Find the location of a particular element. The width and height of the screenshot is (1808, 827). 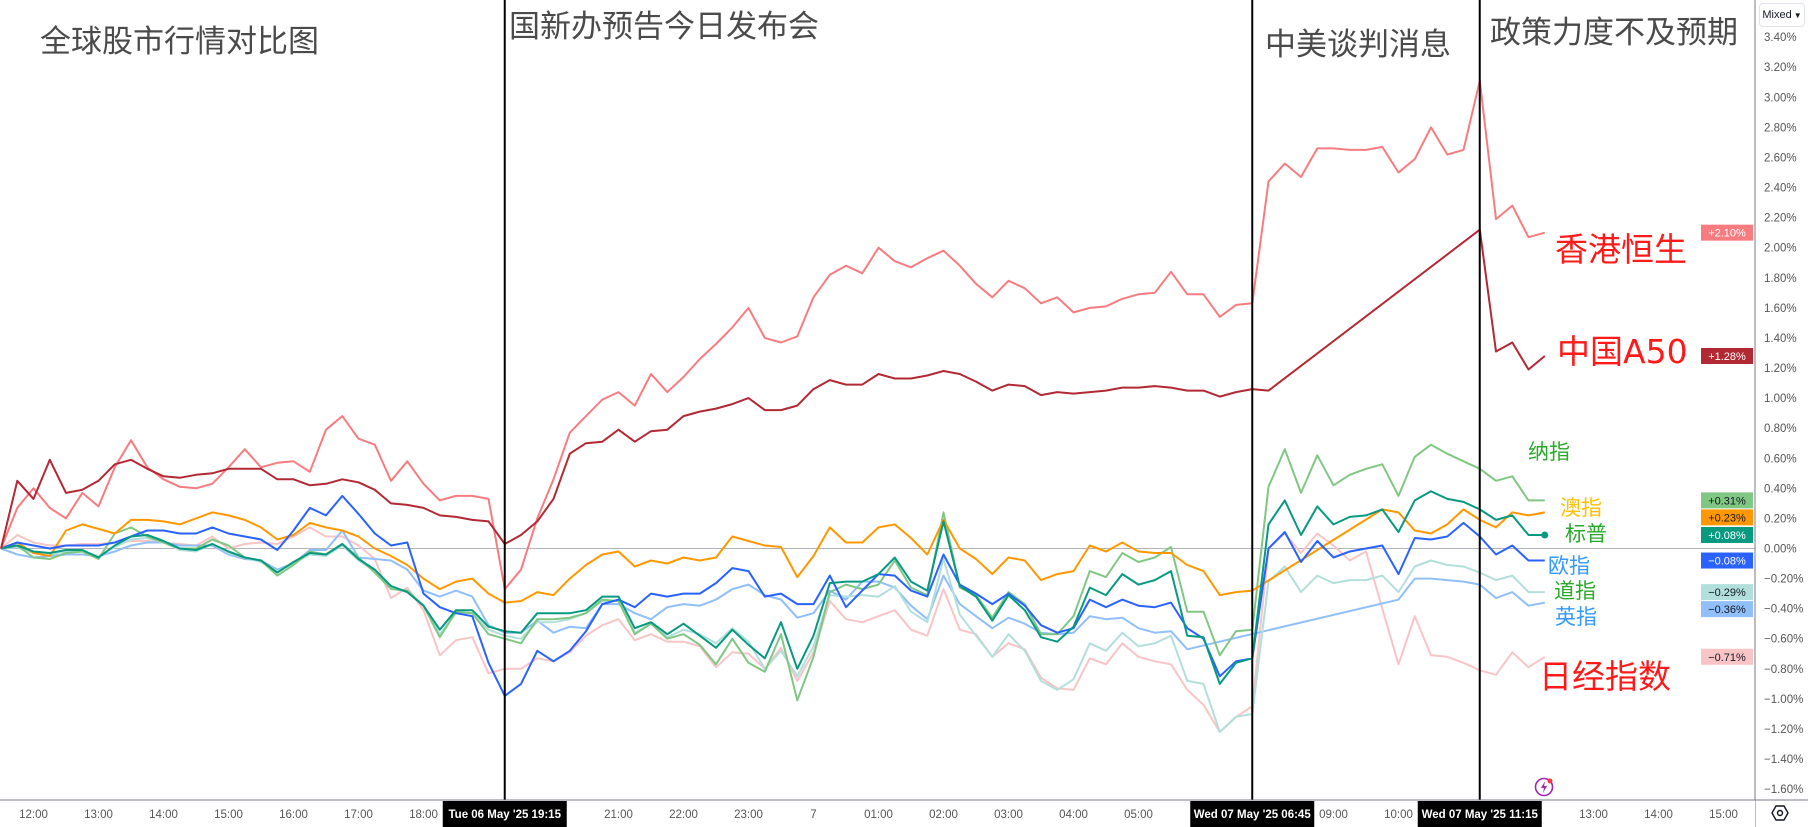

last-value-label-spx: +0.08% is located at coordinates (1727, 536).